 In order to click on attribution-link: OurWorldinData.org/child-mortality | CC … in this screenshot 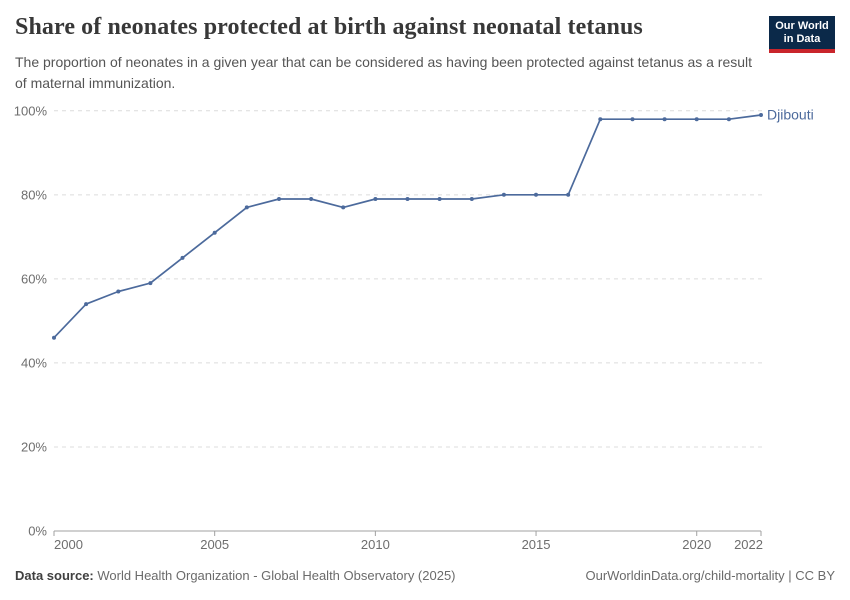, I will do `click(710, 575)`.